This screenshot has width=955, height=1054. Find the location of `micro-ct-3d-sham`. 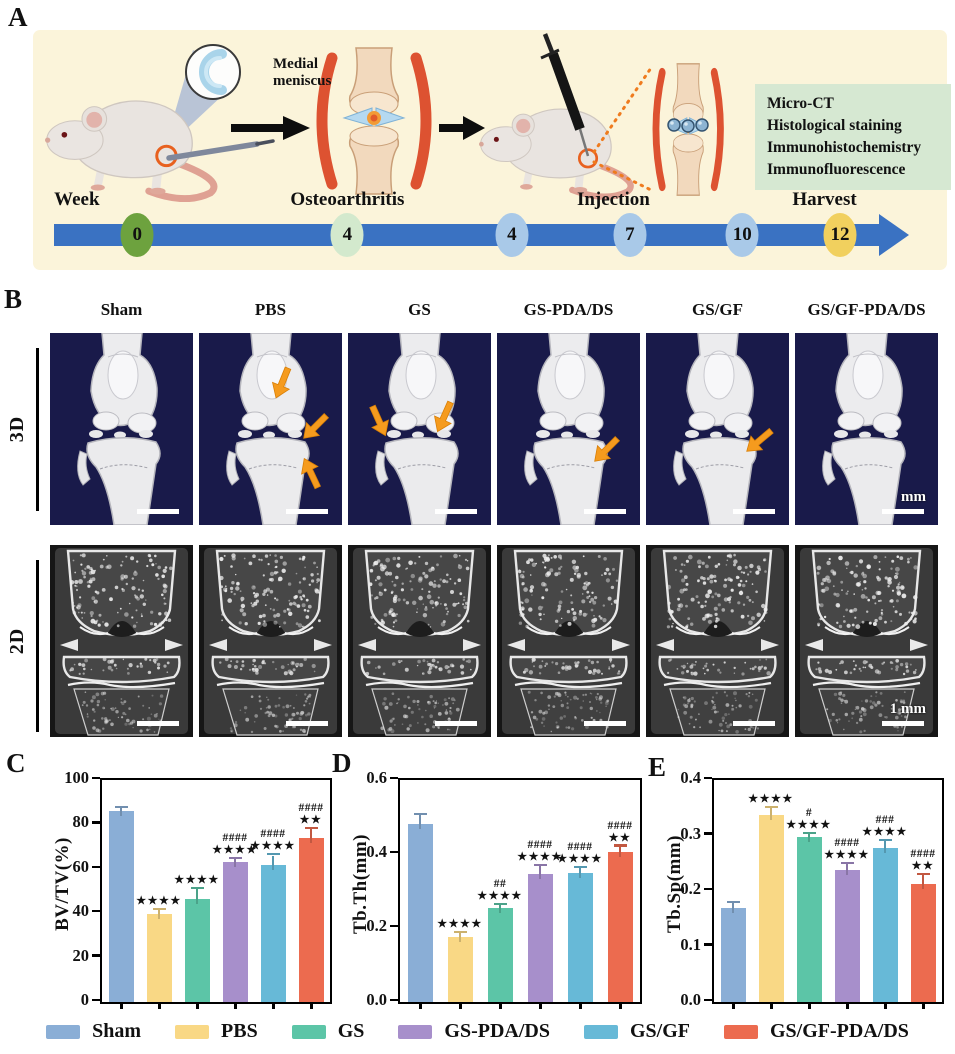

micro-ct-3d-sham is located at coordinates (121, 429).